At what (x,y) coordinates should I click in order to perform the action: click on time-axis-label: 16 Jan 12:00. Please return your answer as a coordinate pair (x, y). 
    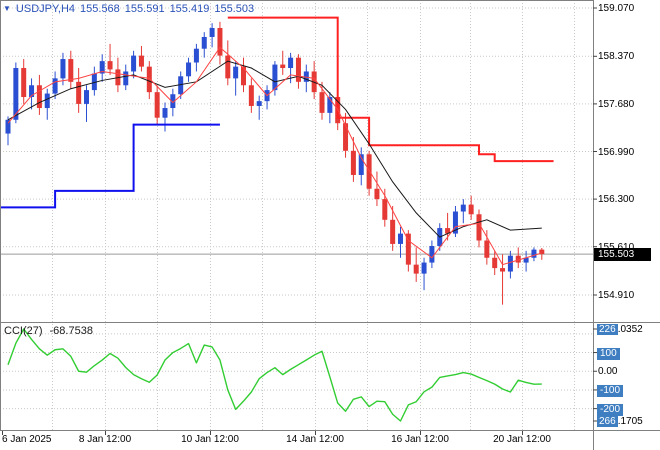
    Looking at the image, I should click on (420, 439).